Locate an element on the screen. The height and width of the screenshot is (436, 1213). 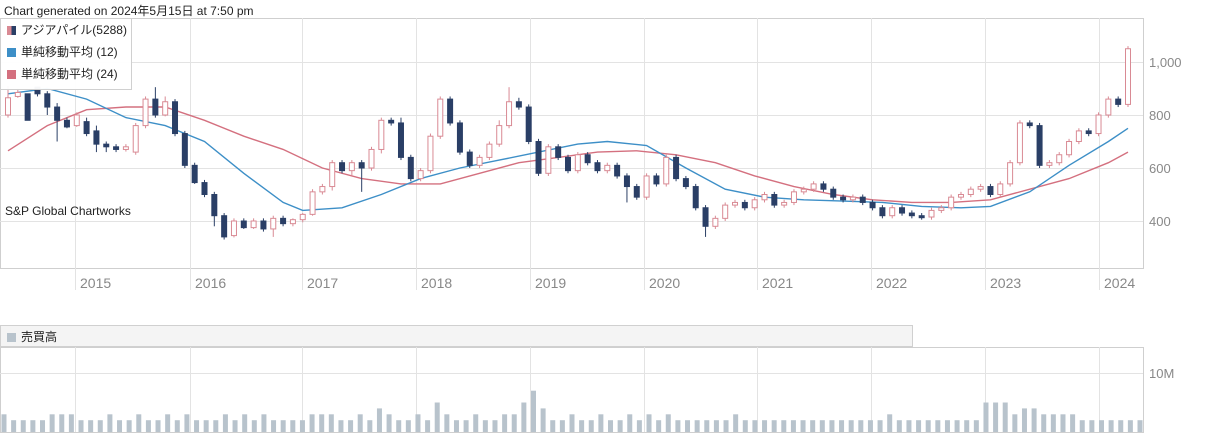
legend-item-candle: アジアパイル(5288) is located at coordinates (66, 30).